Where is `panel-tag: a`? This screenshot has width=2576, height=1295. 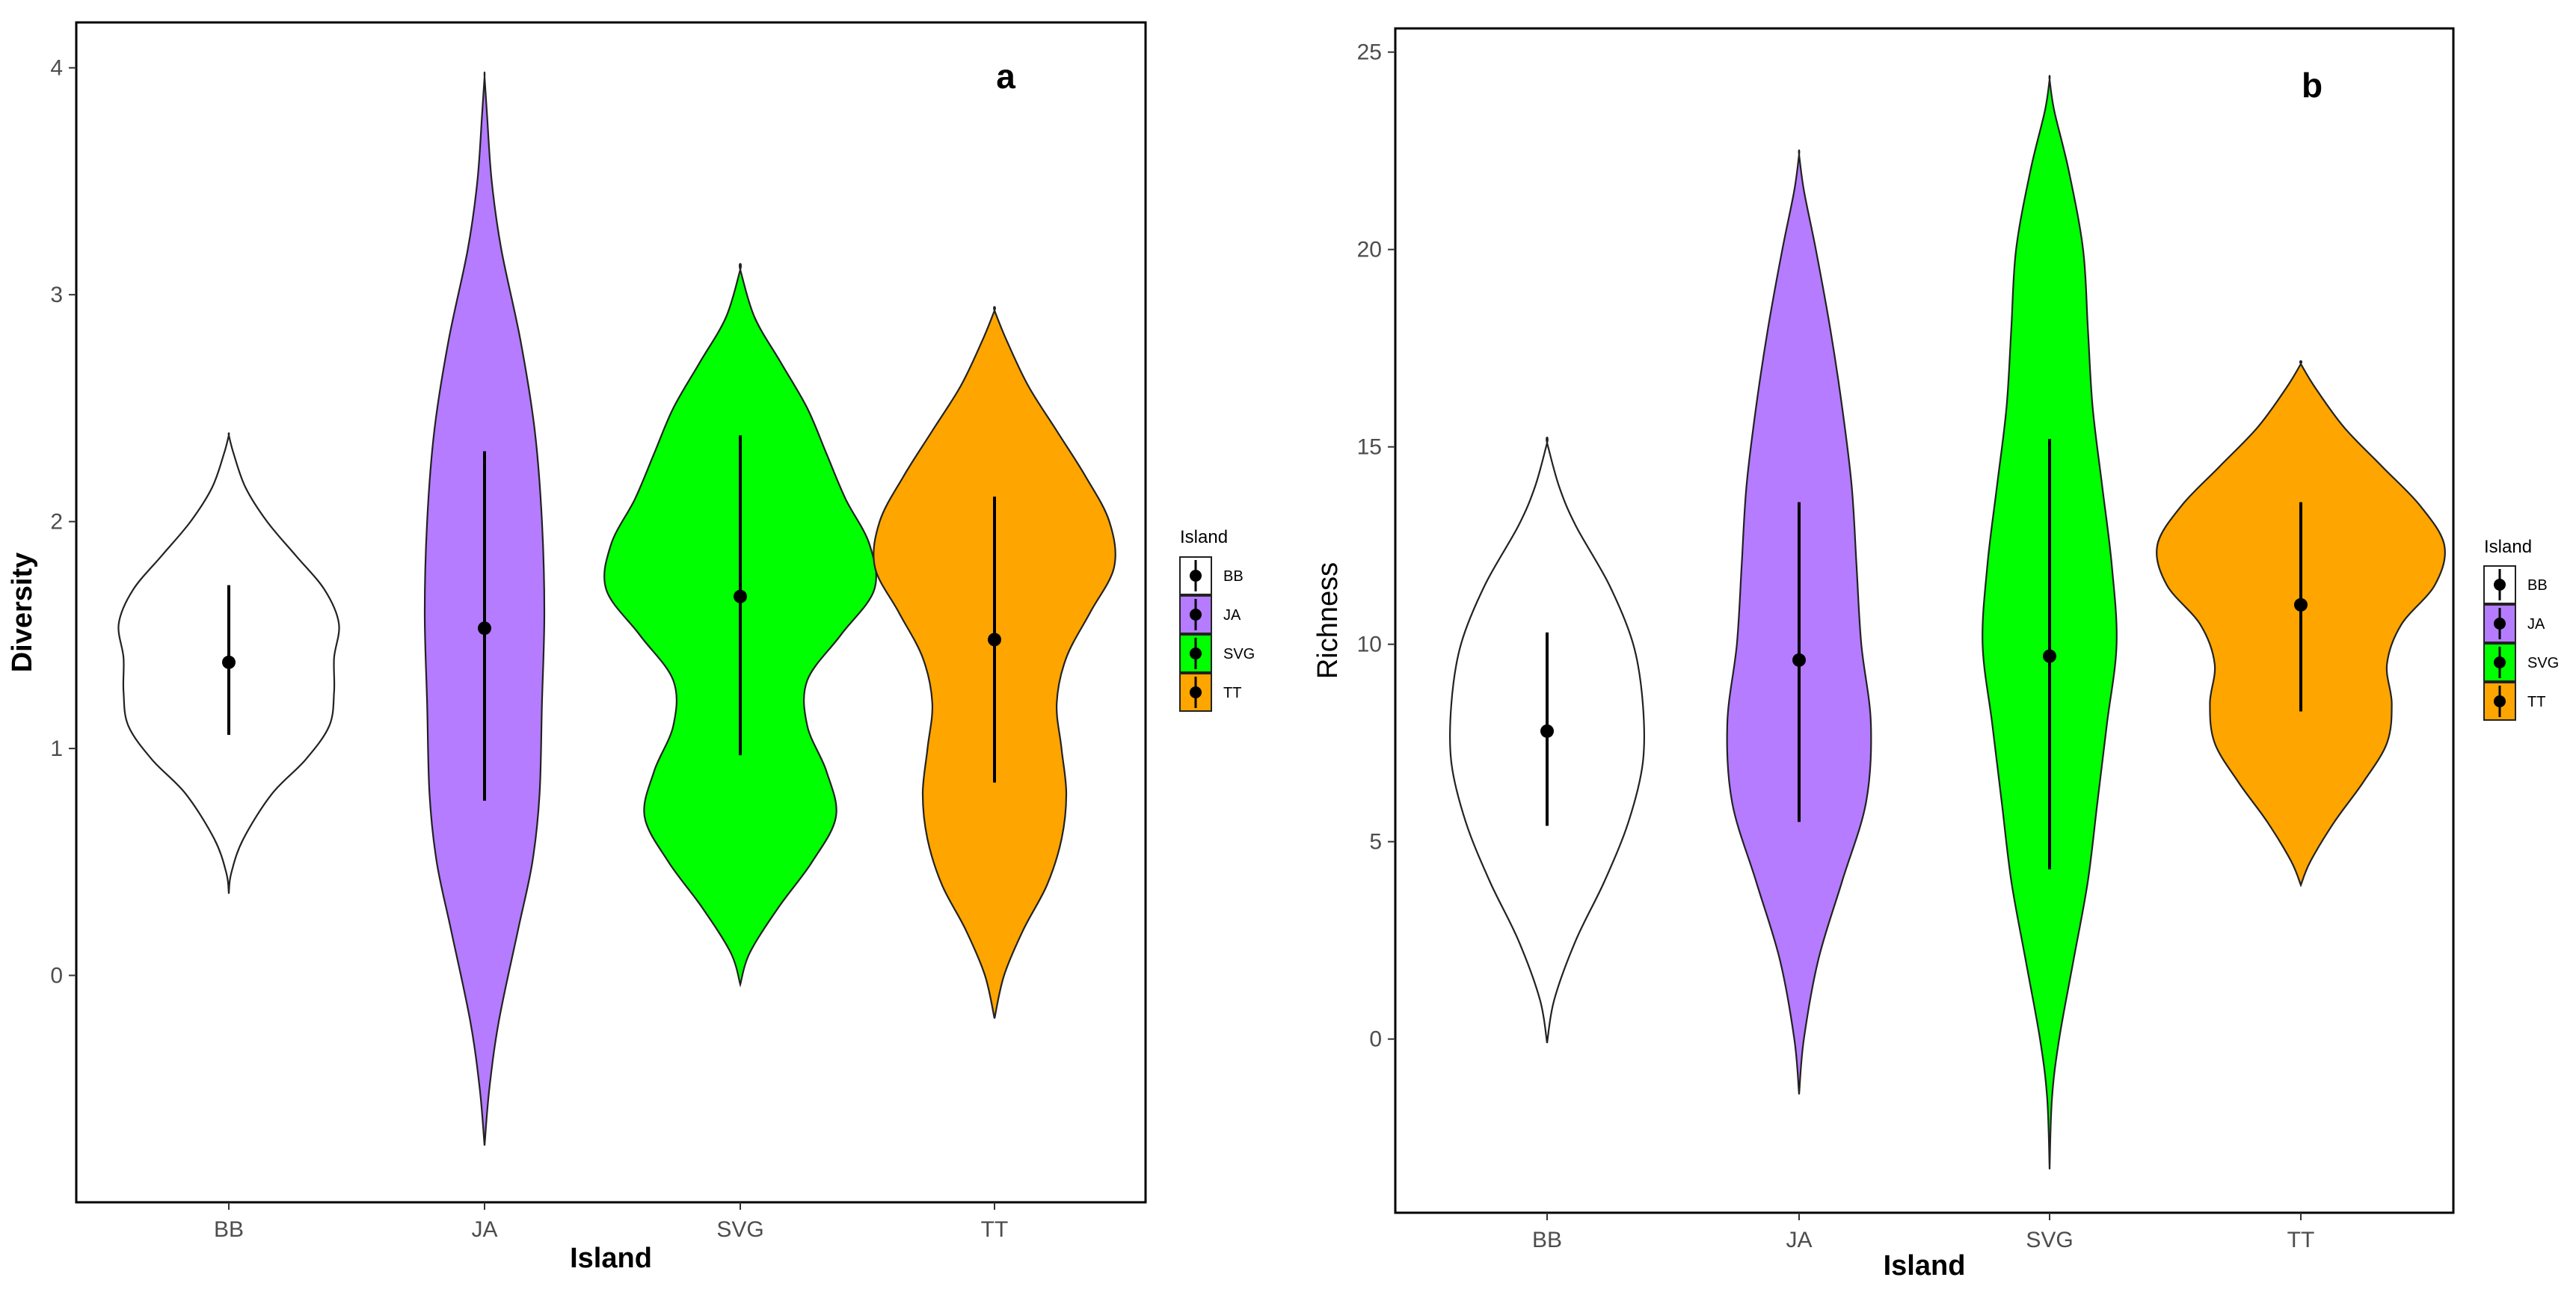 panel-tag: a is located at coordinates (1005, 76).